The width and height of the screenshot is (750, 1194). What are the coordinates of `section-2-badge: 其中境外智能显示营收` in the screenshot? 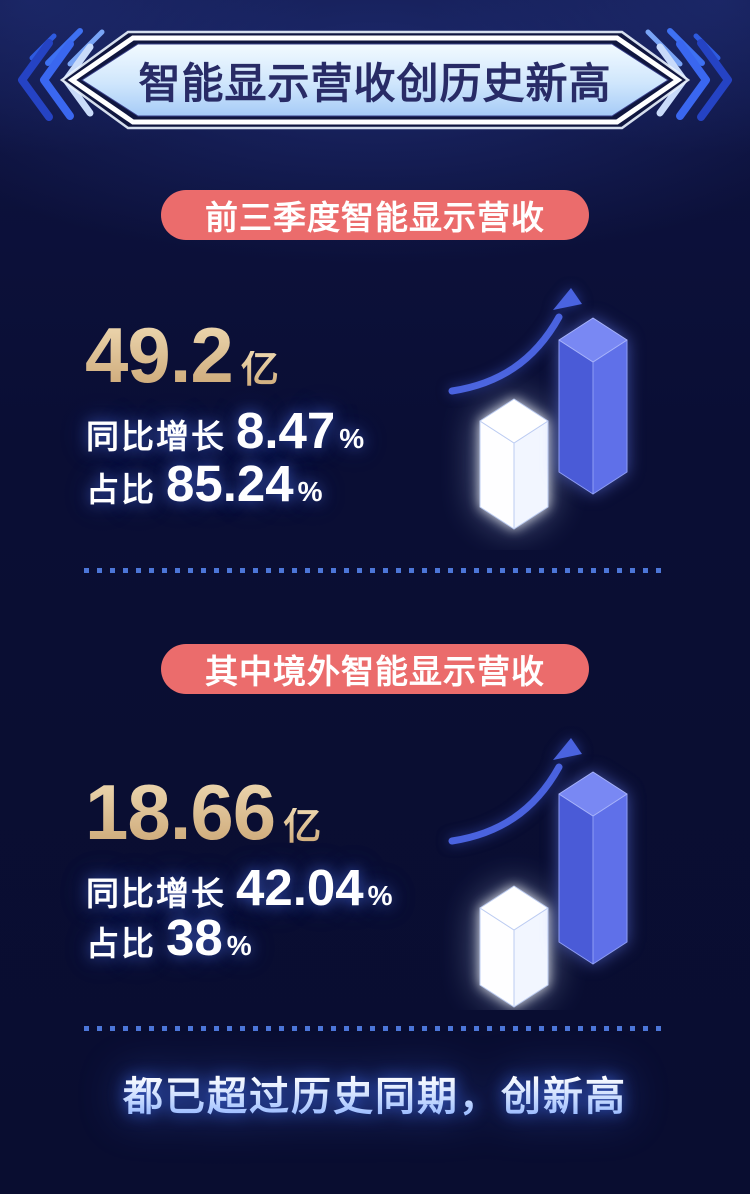 It's located at (375, 669).